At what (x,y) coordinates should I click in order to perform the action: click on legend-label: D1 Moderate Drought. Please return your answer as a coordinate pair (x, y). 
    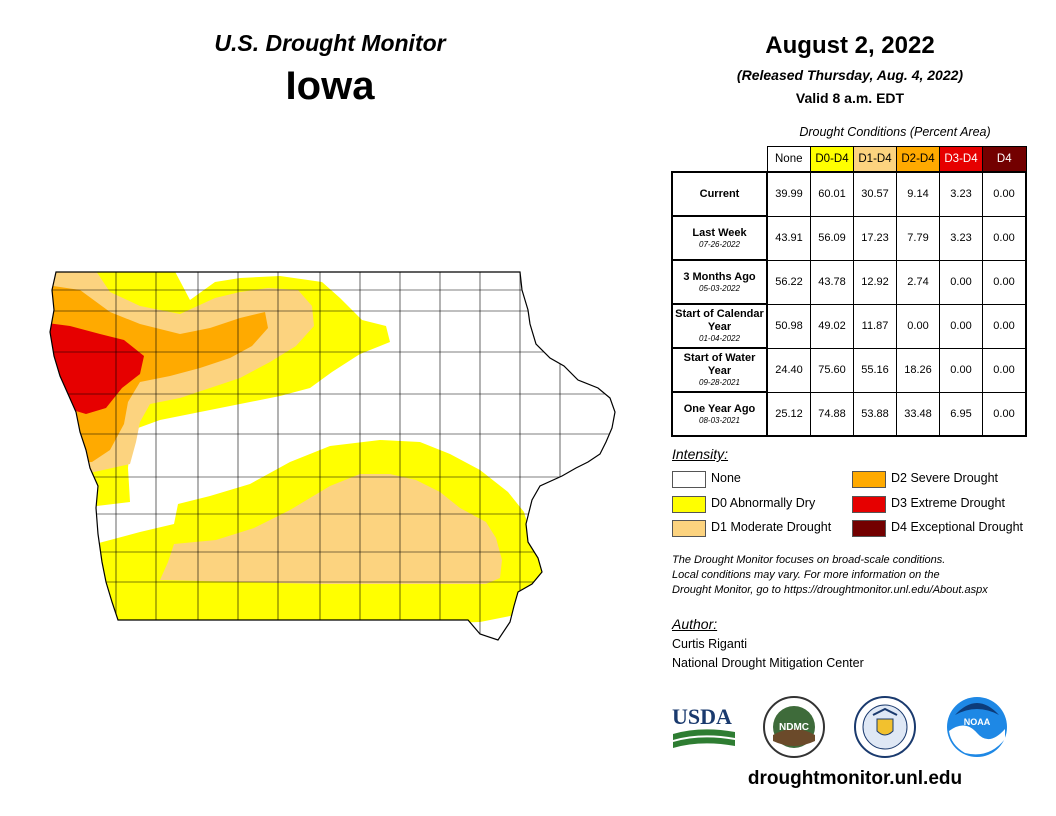
    Looking at the image, I should click on (771, 527).